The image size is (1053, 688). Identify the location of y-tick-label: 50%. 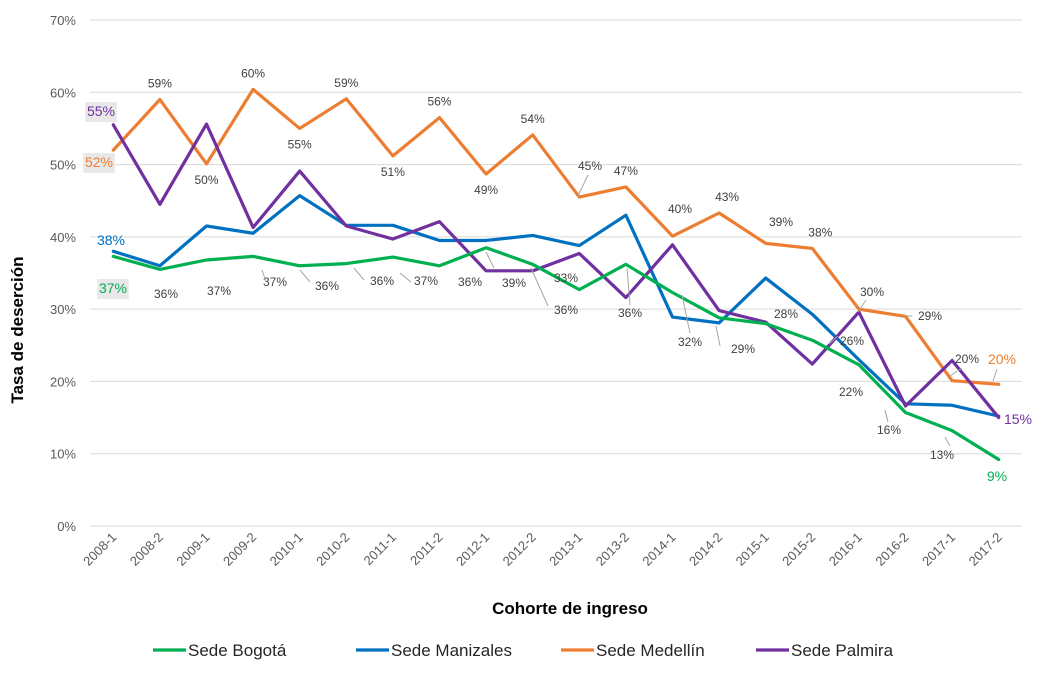
(63, 165).